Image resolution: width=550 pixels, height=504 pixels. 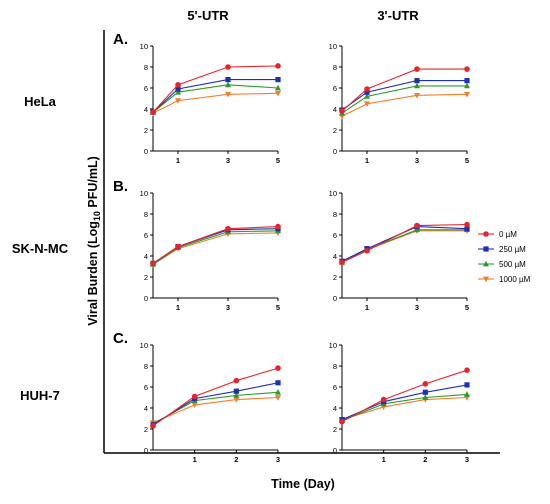 What do you see at coordinates (40, 395) in the screenshot?
I see `row-title-huh7: HUH-7` at bounding box center [40, 395].